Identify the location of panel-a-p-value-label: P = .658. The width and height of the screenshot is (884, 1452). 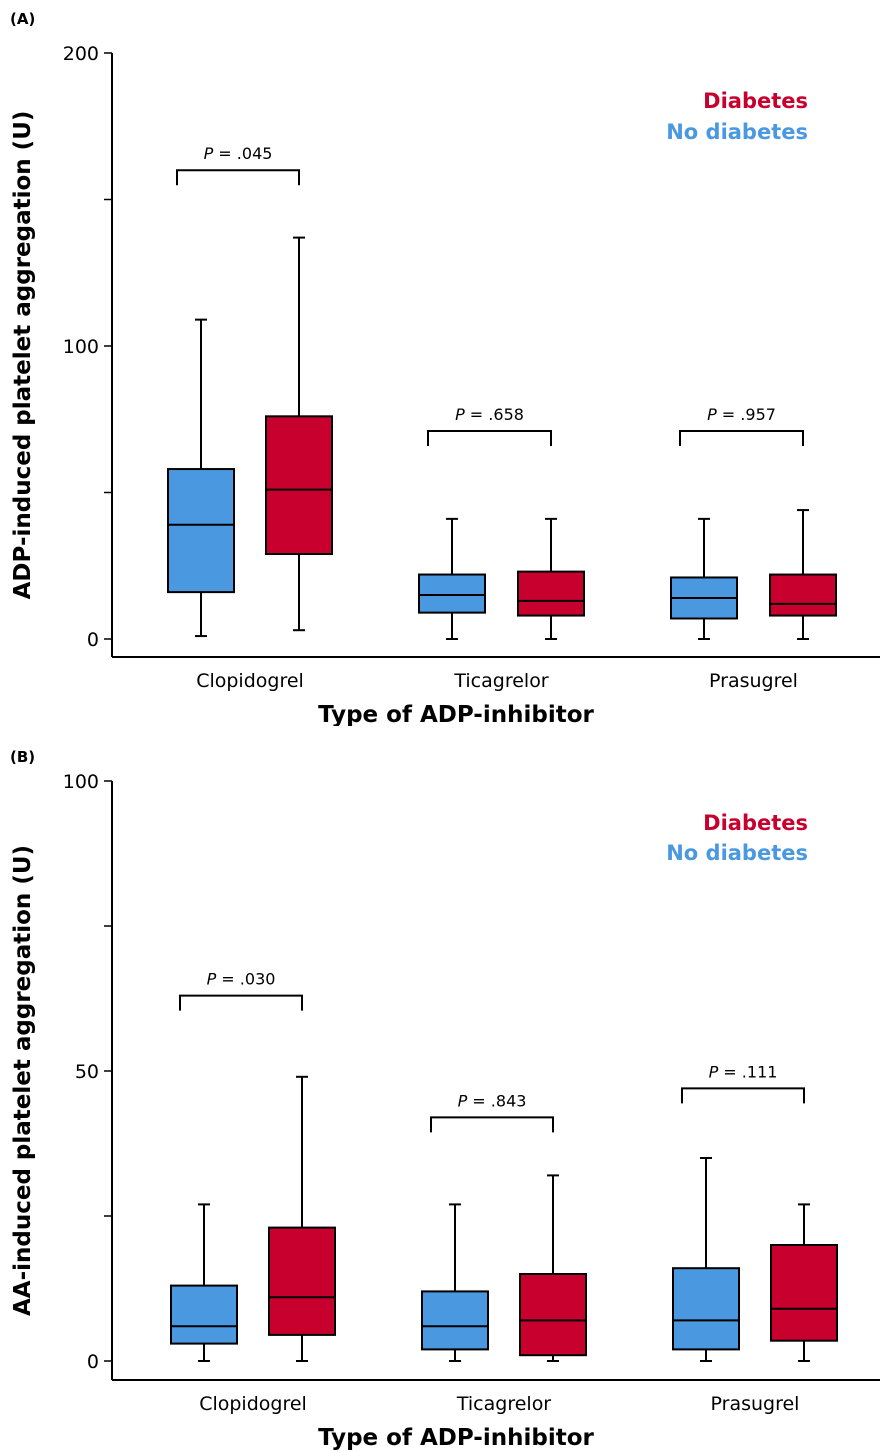
(489, 414).